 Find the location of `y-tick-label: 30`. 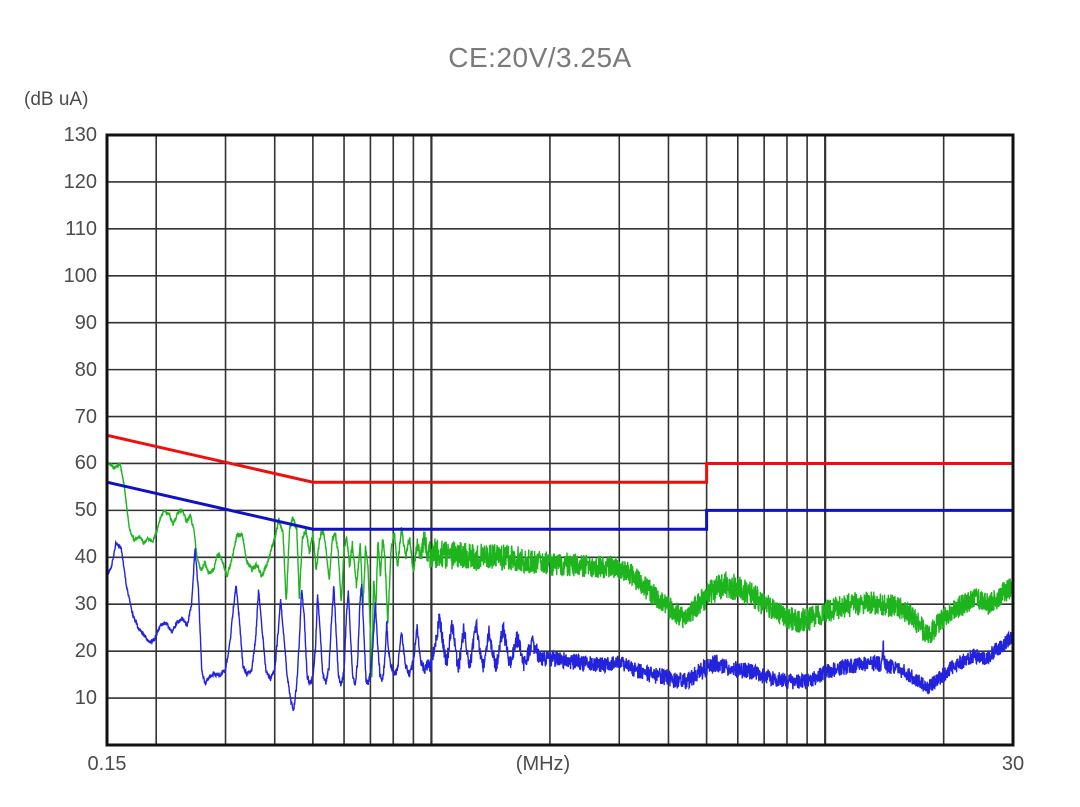

y-tick-label: 30 is located at coordinates (85, 604).